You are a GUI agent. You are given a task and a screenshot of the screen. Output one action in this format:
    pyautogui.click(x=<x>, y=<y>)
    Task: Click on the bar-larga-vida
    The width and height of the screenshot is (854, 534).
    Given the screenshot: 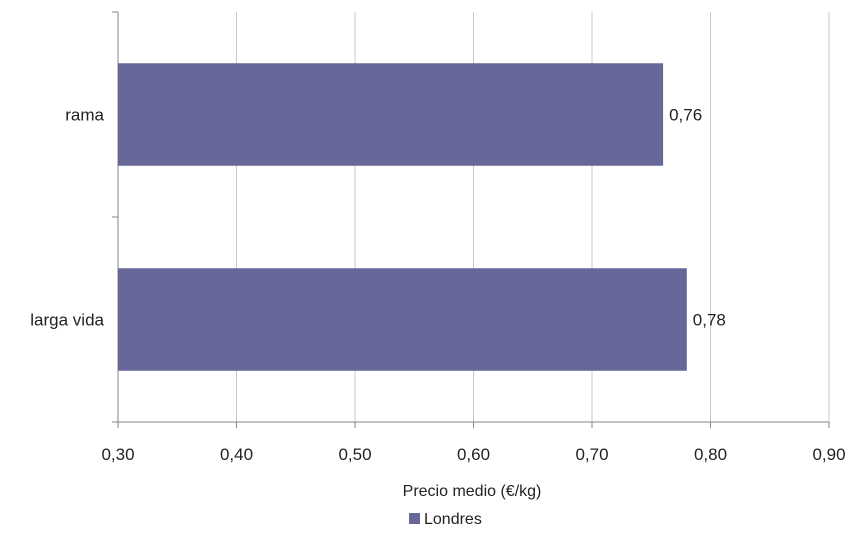 What is the action you would take?
    pyautogui.click(x=402, y=319)
    